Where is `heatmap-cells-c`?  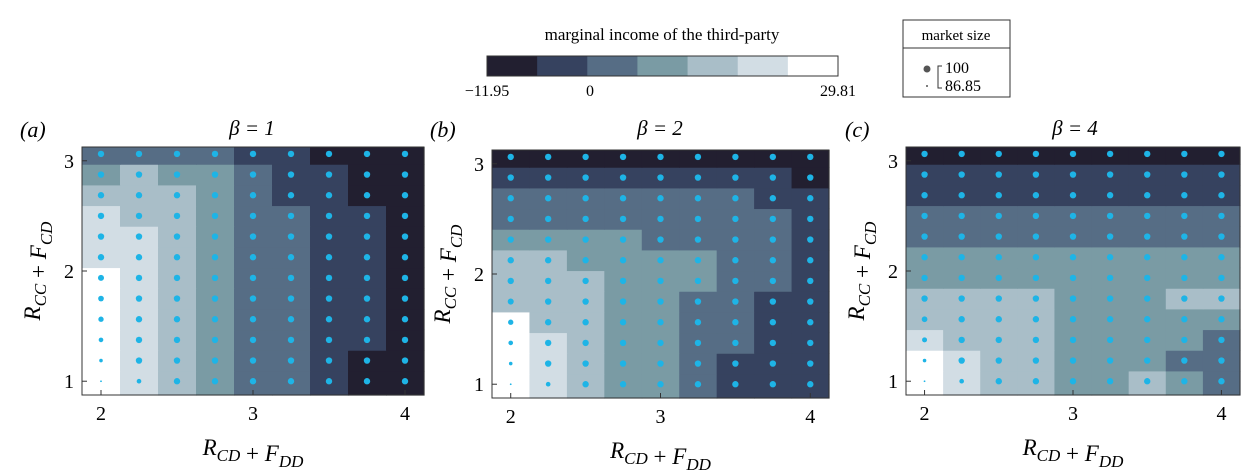
heatmap-cells-c is located at coordinates (1073, 271).